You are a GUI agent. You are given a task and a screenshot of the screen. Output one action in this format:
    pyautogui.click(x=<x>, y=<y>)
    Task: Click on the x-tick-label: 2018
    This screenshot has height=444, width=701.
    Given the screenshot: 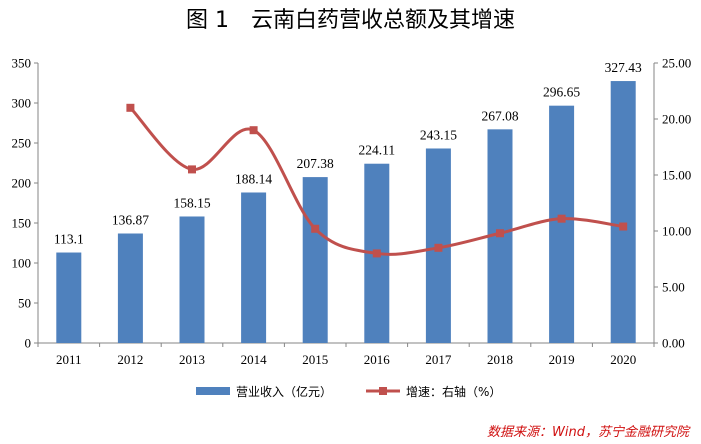 What is the action you would take?
    pyautogui.click(x=500, y=359)
    